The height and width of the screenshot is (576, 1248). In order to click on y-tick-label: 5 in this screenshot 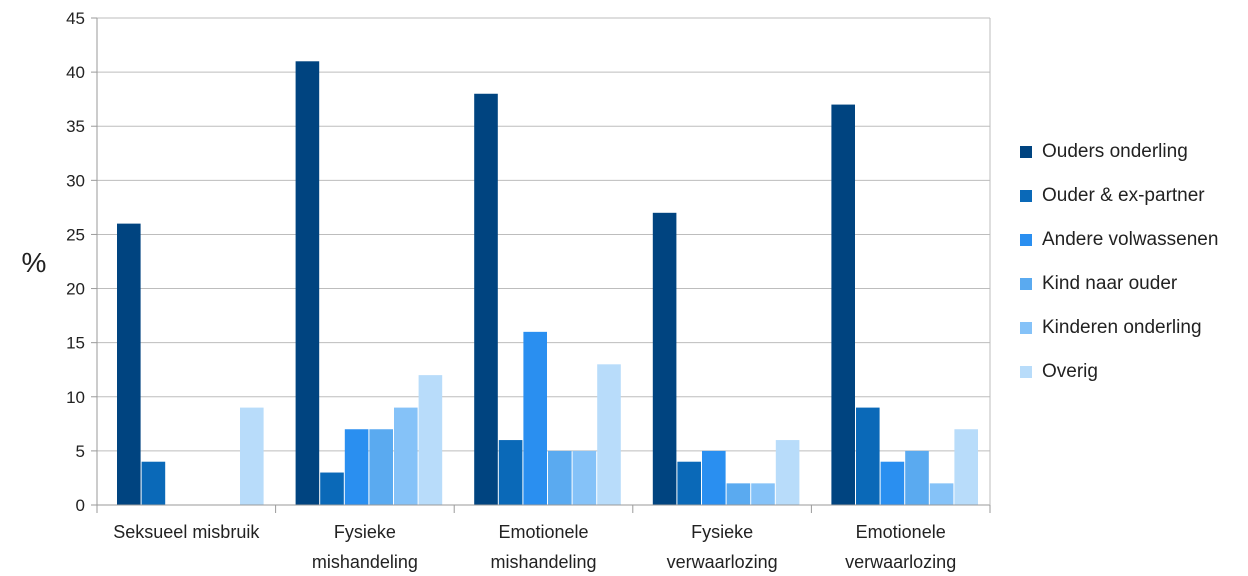, I will do `click(80, 451)`.